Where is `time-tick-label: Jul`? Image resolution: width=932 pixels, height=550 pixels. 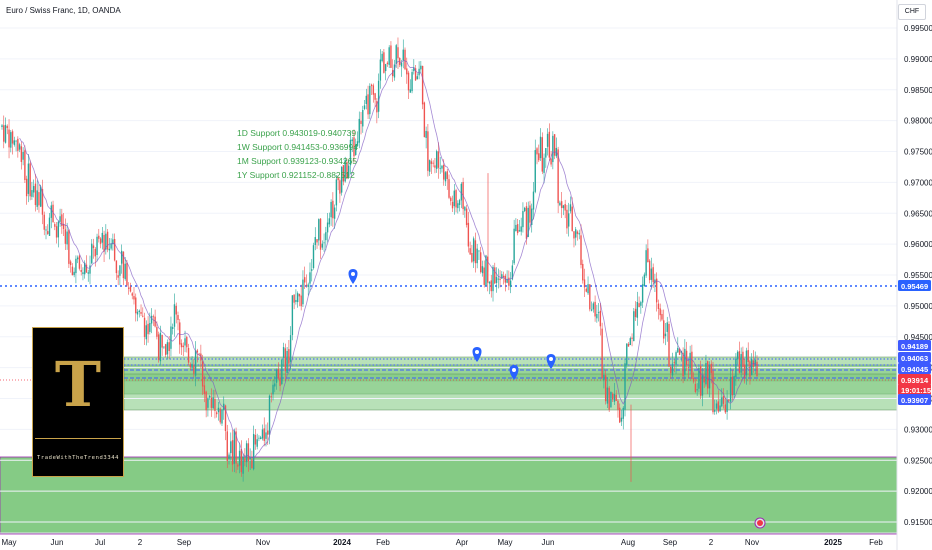
time-tick-label: Jul is located at coordinates (100, 542).